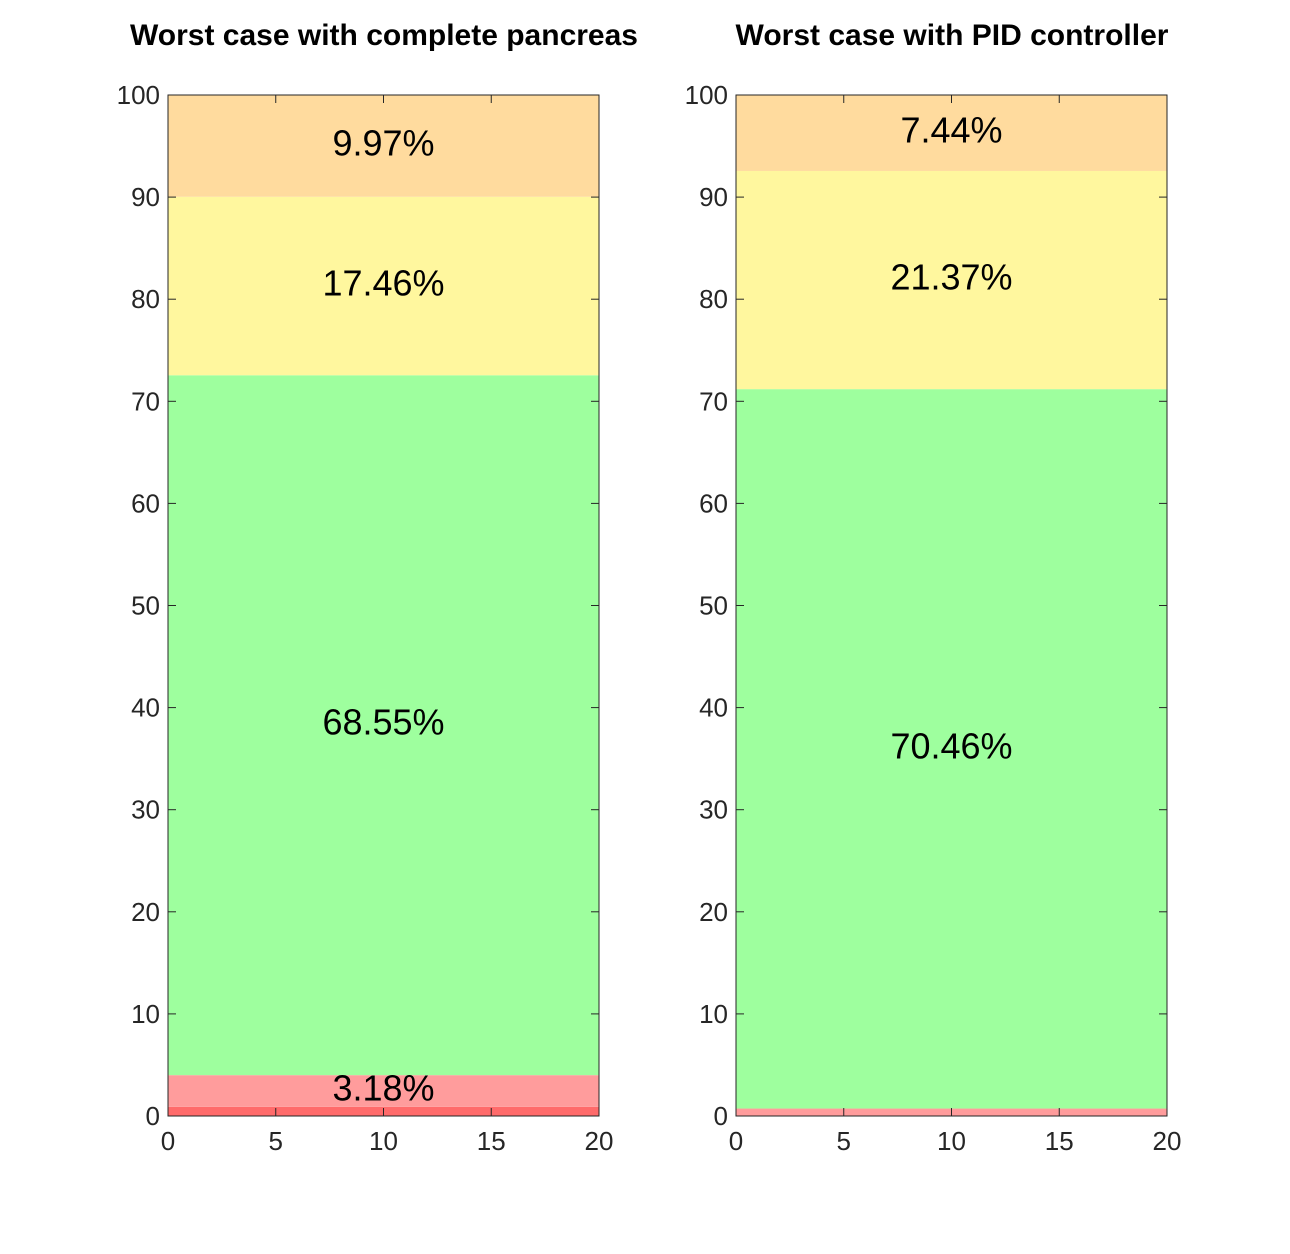 The image size is (1290, 1254). Describe the element at coordinates (952, 35) in the screenshot. I see `chart-title: Worst case with PID controller` at that location.